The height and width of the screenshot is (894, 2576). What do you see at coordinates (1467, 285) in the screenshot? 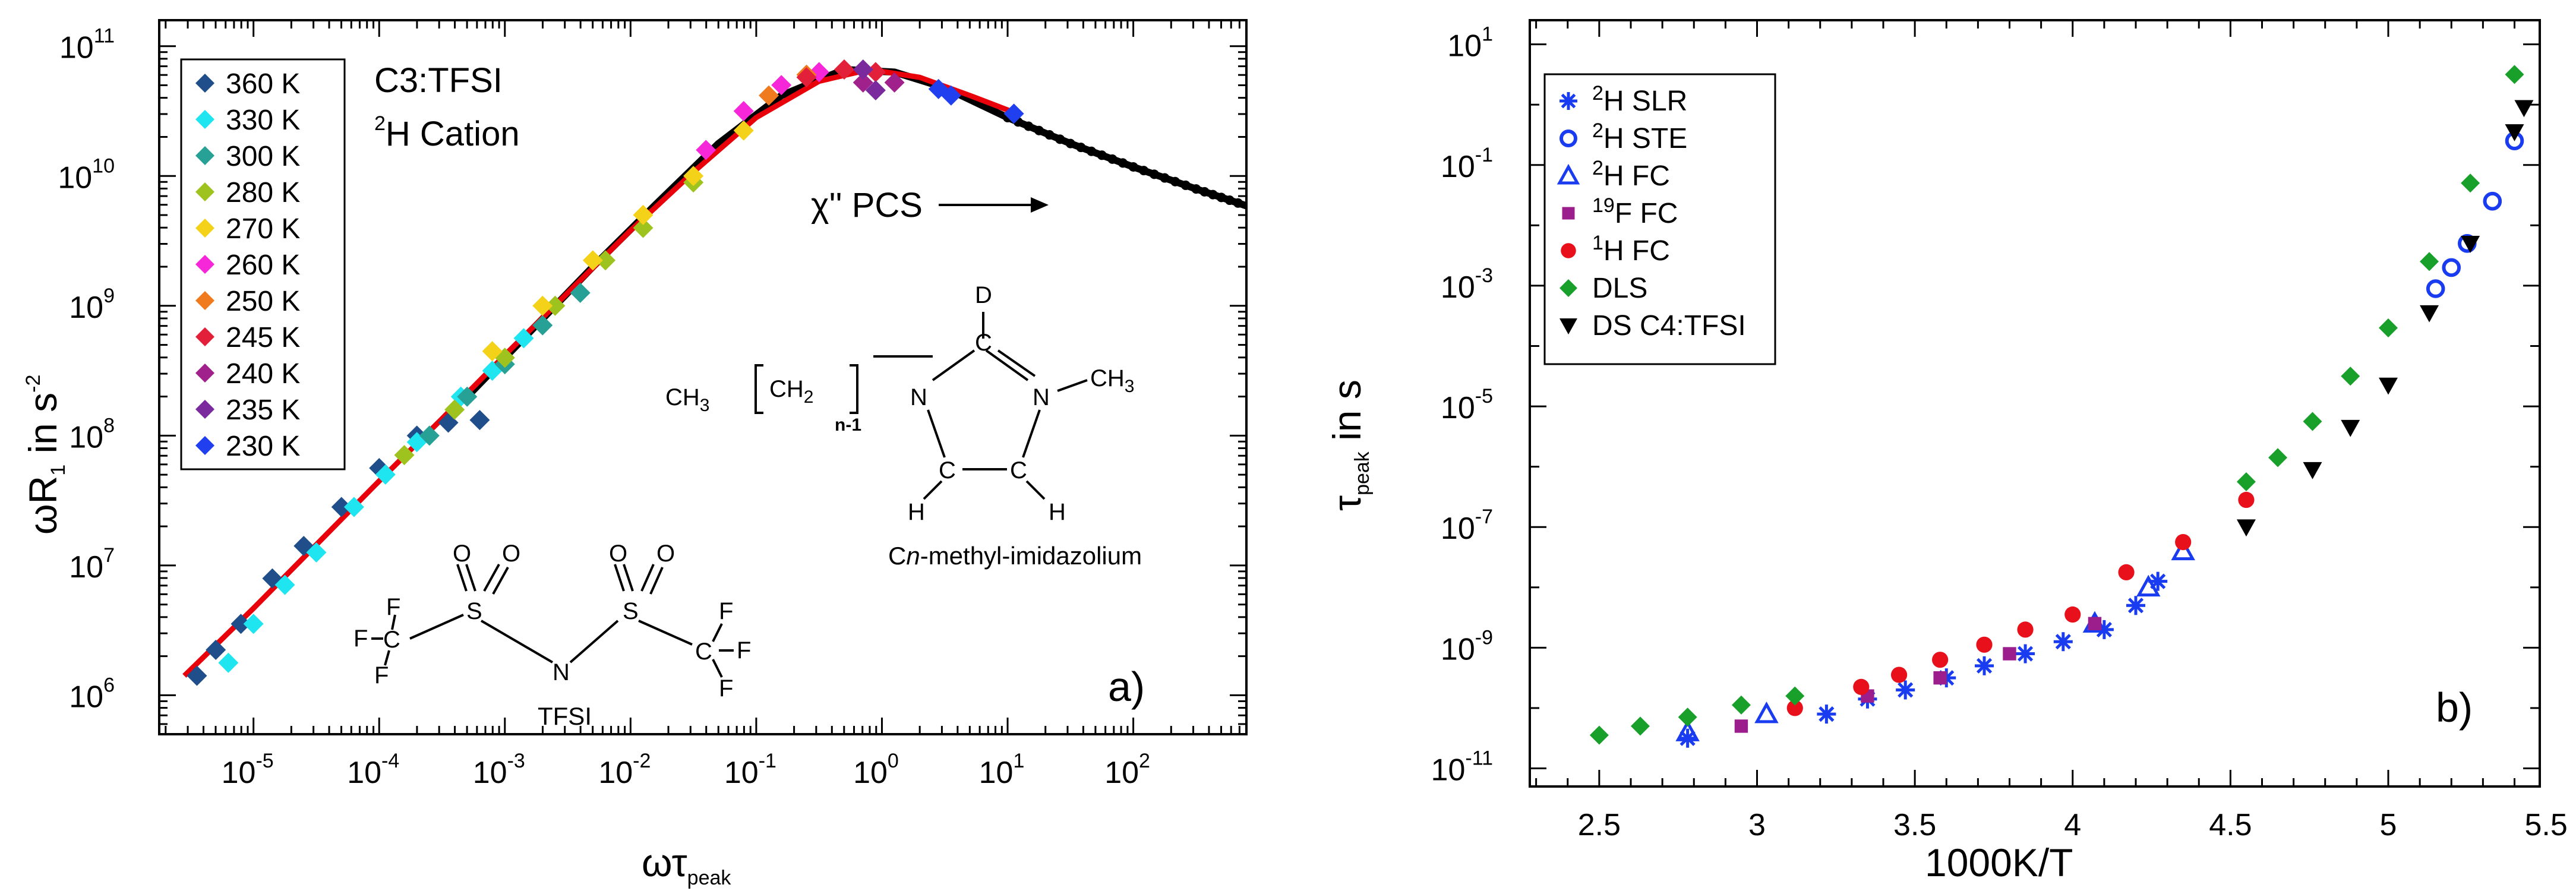
I see `y-tick-label-b: 10⁻³` at bounding box center [1467, 285].